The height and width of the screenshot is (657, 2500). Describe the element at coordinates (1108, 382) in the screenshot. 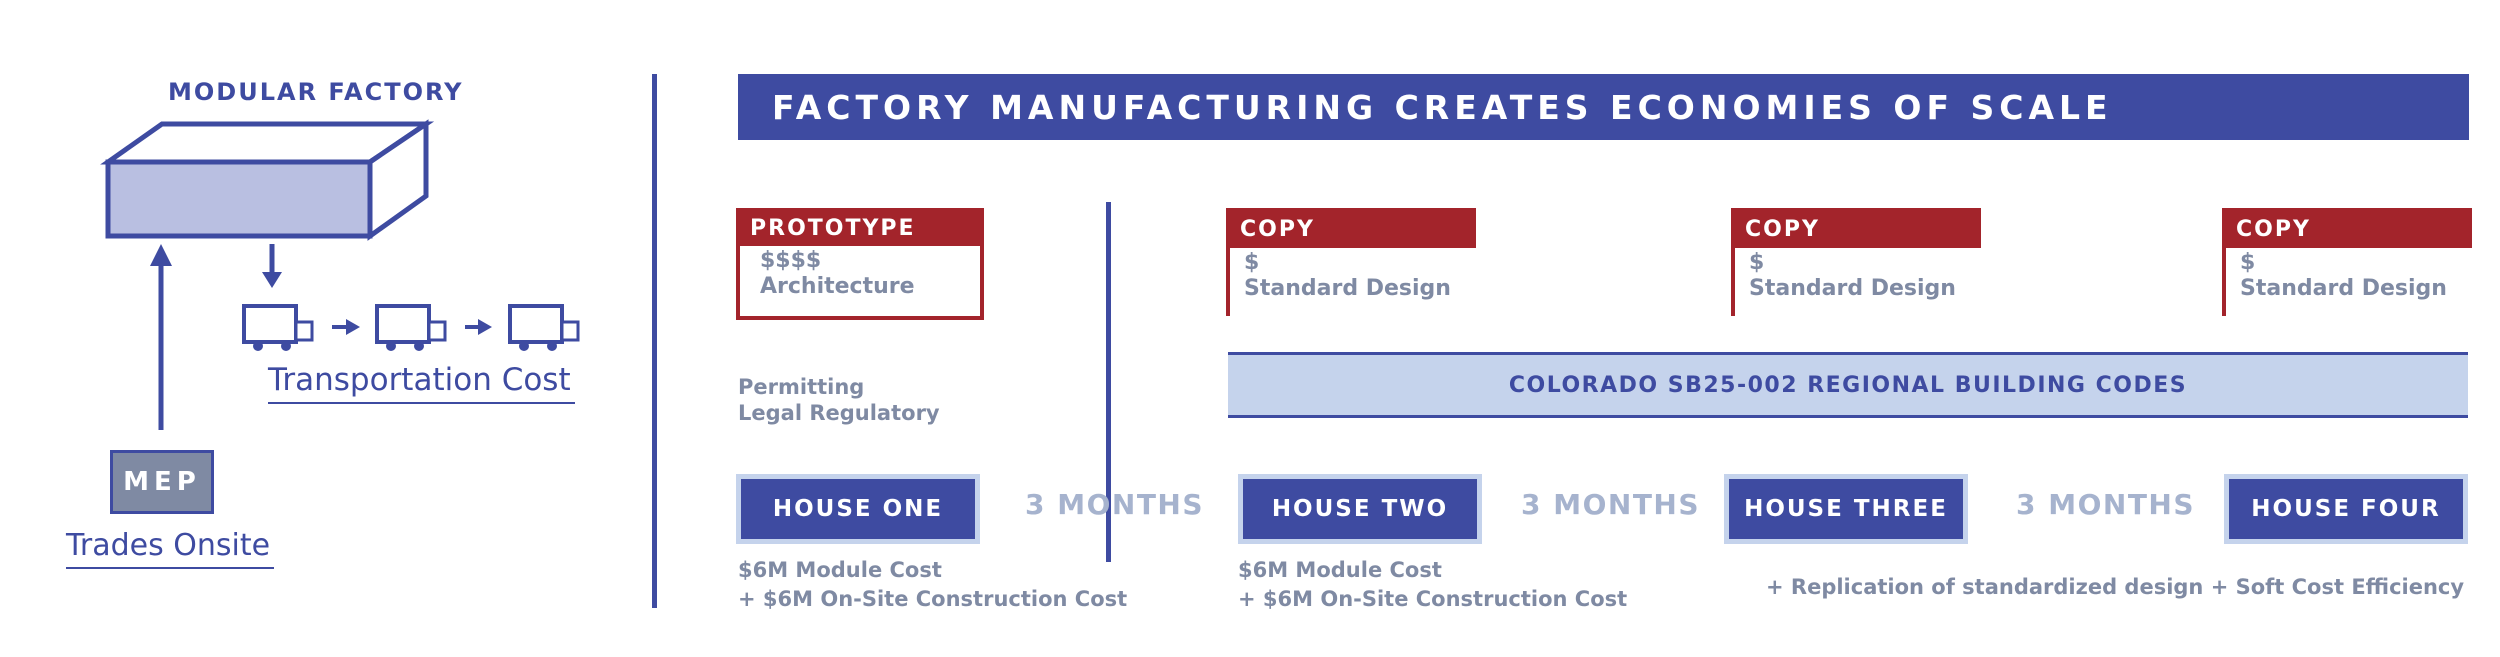

I see `prototype-divider` at that location.